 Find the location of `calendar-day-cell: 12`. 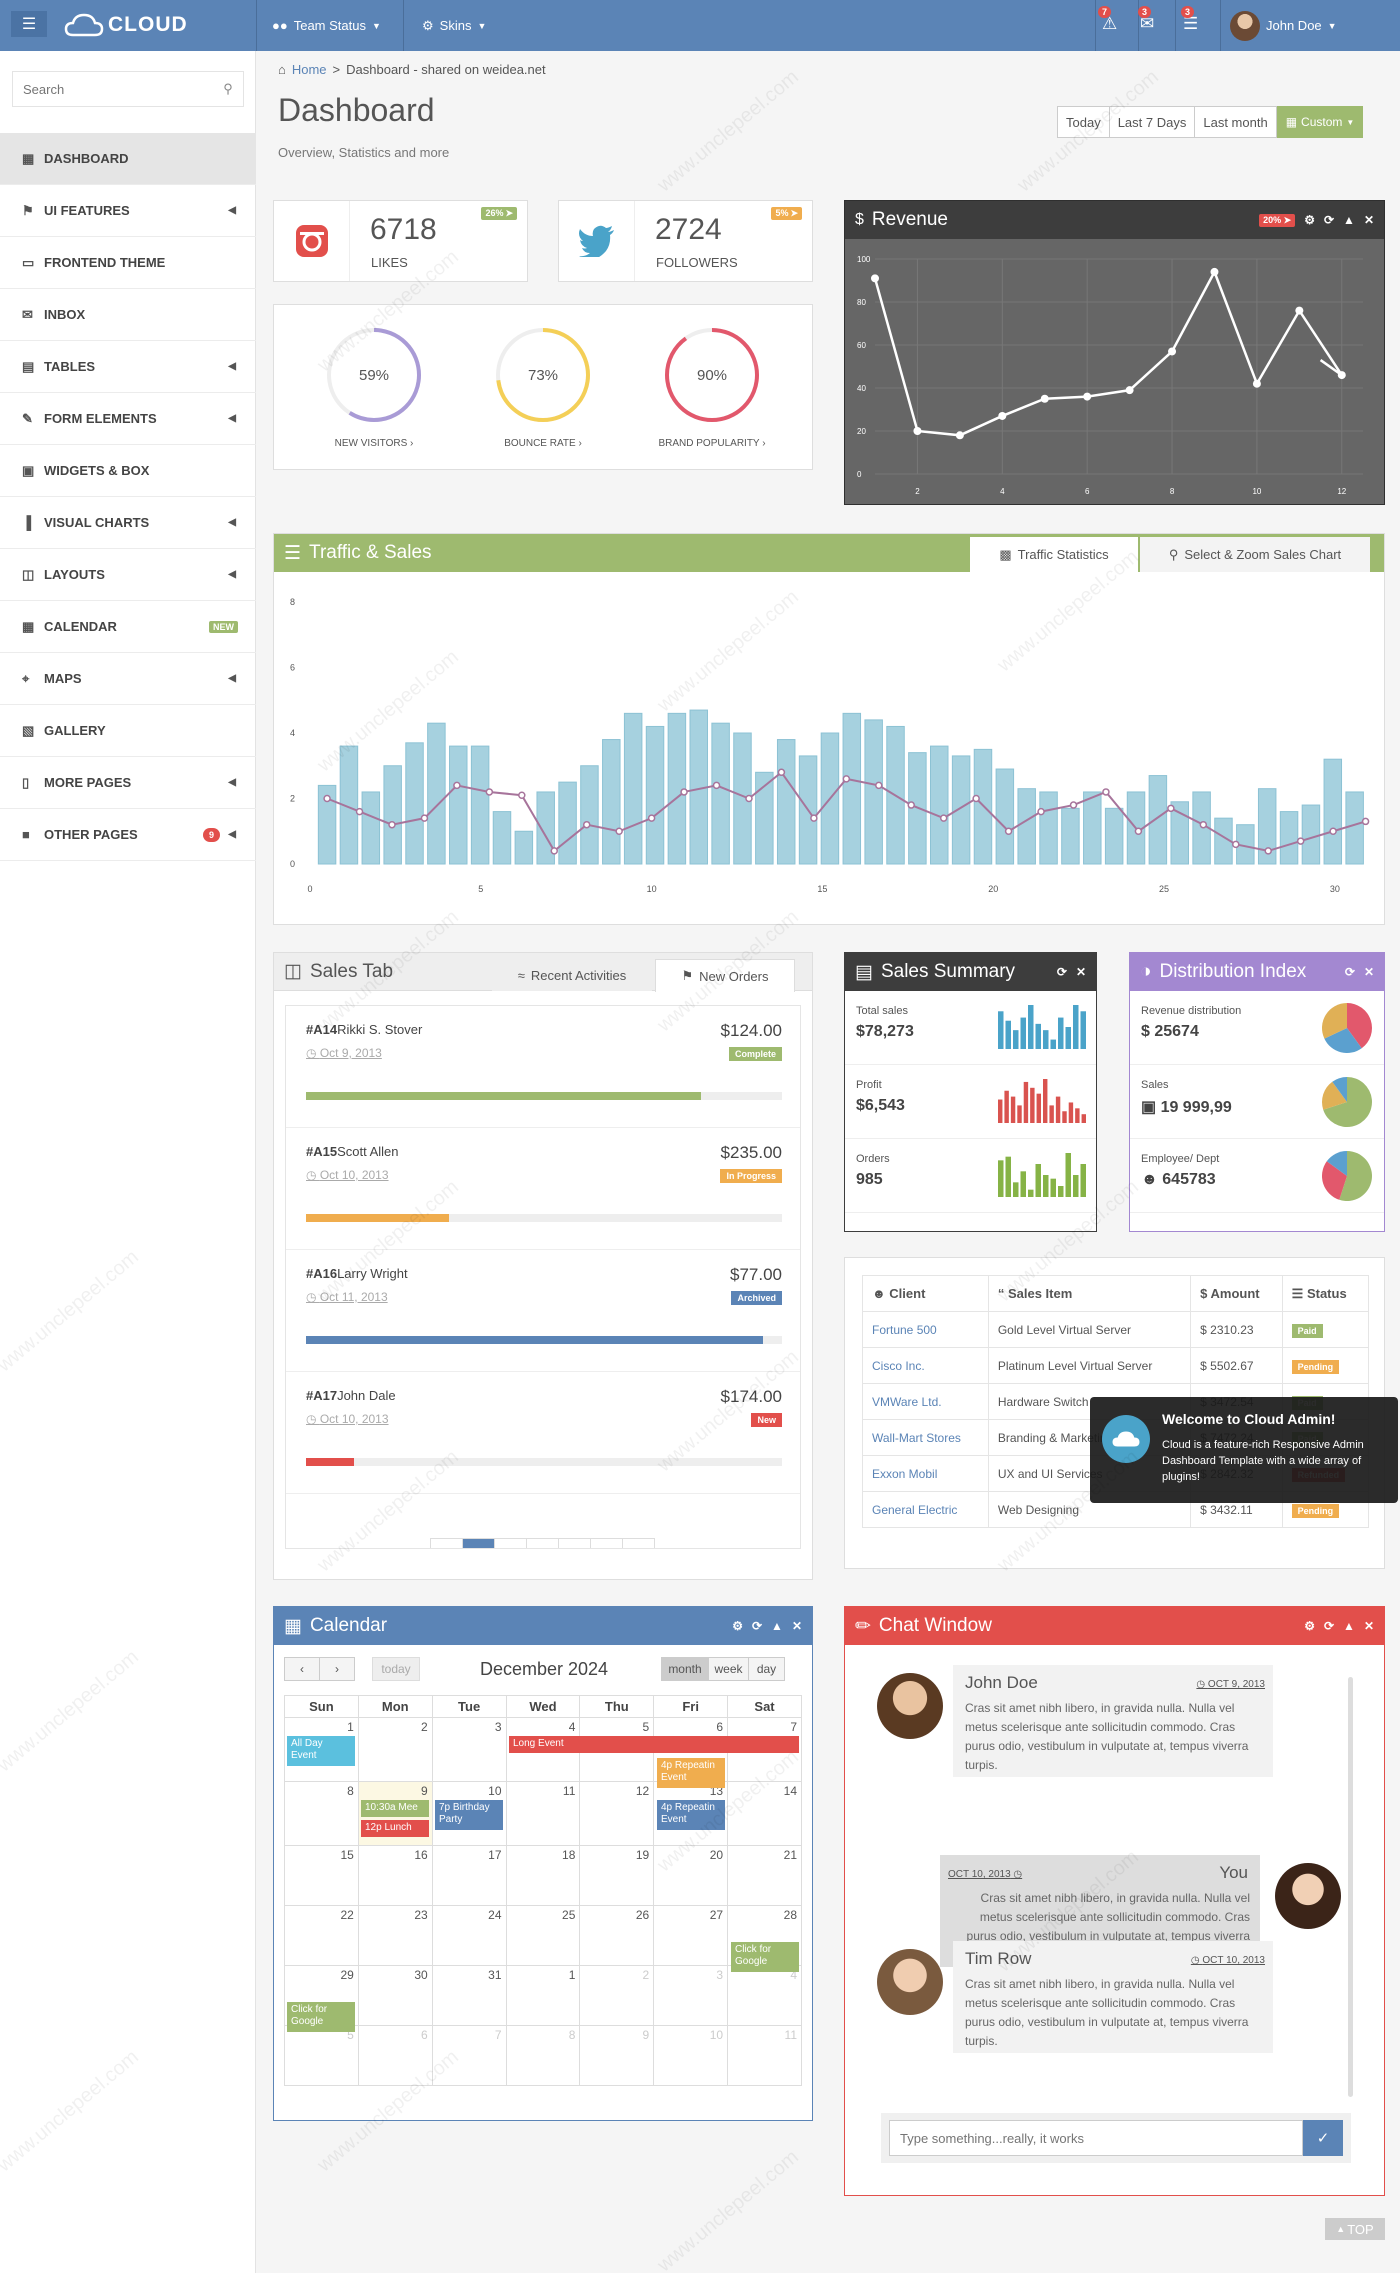

calendar-day-cell: 12 is located at coordinates (617, 1813).